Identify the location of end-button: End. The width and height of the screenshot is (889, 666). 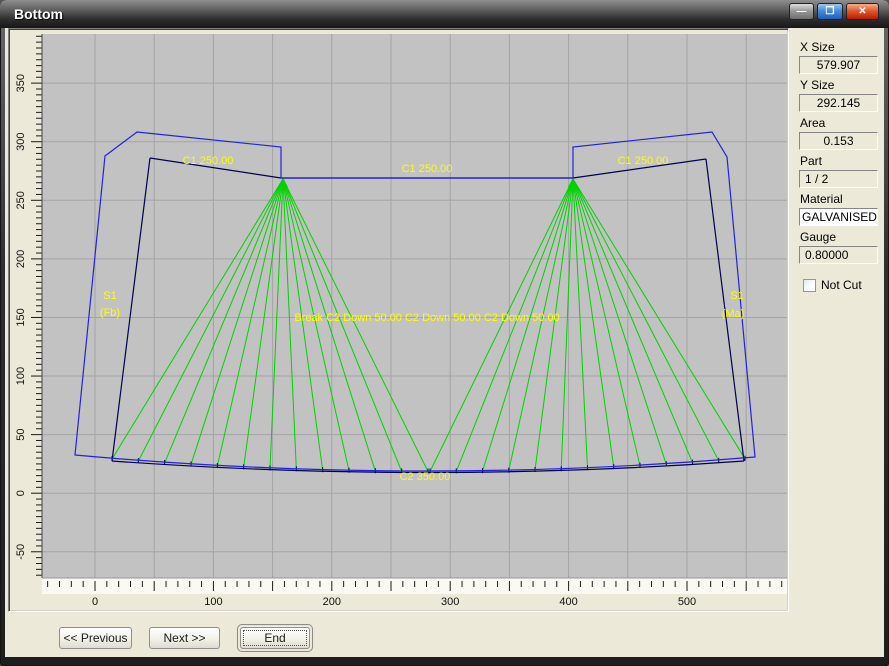
(275, 638).